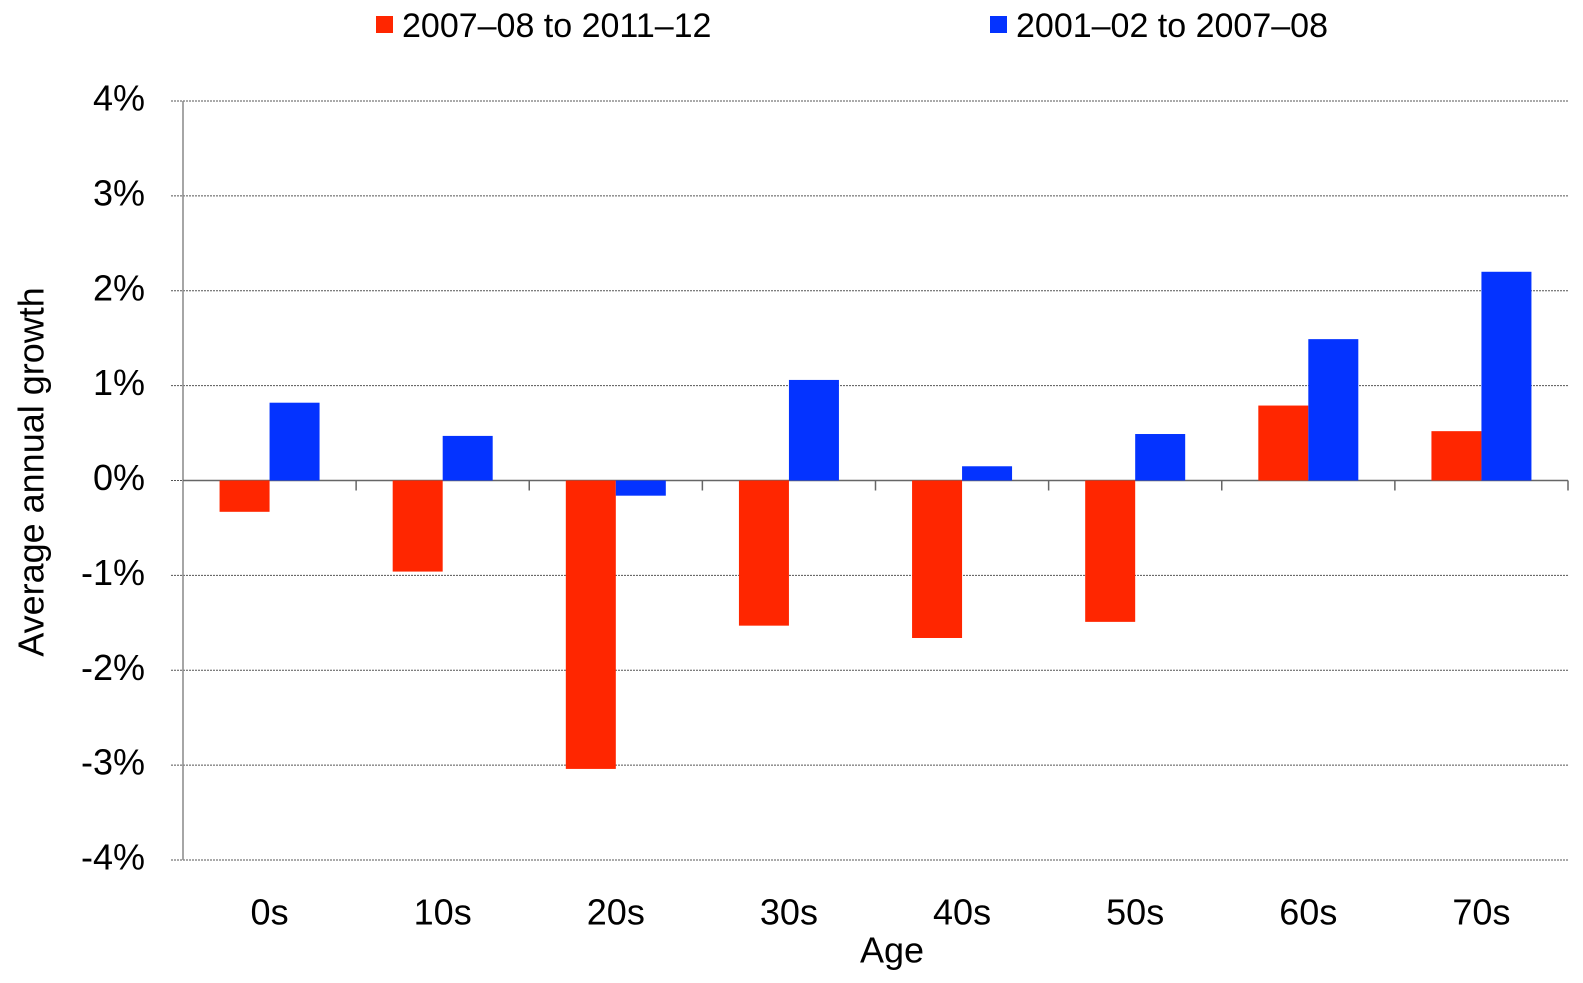 The image size is (1583, 983). I want to click on x-tick-label: 70s, so click(1481, 912).